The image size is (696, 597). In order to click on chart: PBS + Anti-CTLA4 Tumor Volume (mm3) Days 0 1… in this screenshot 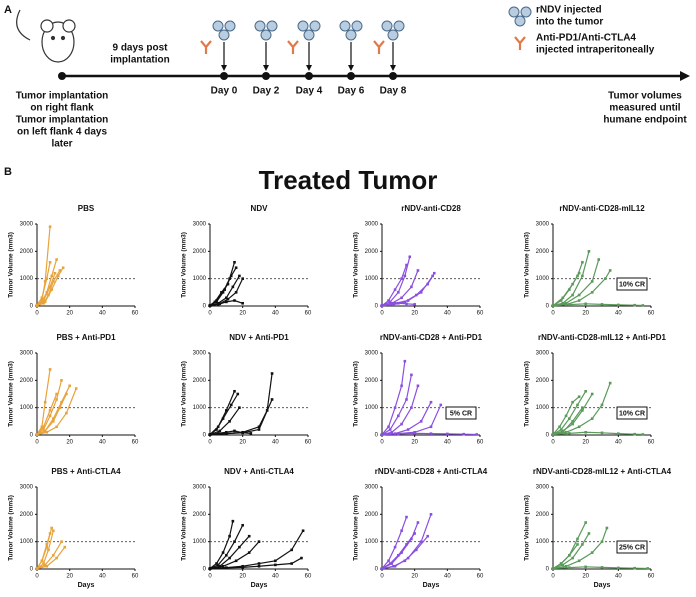, I will do `click(73, 528)`.